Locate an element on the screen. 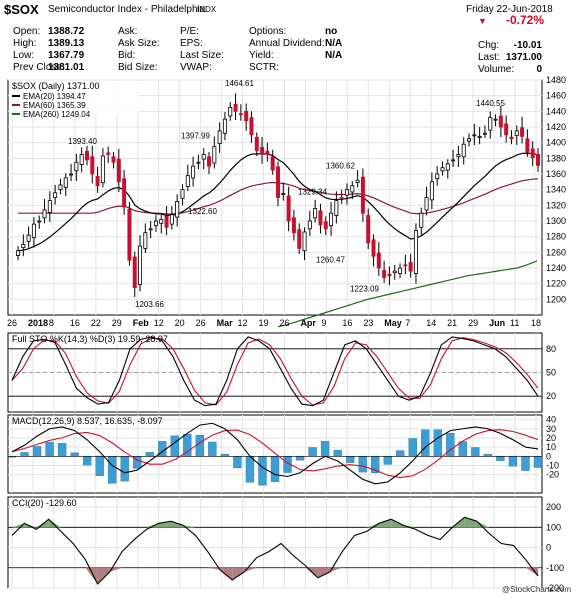 The image size is (575, 600). price-annotation: 1329.34 is located at coordinates (312, 191).